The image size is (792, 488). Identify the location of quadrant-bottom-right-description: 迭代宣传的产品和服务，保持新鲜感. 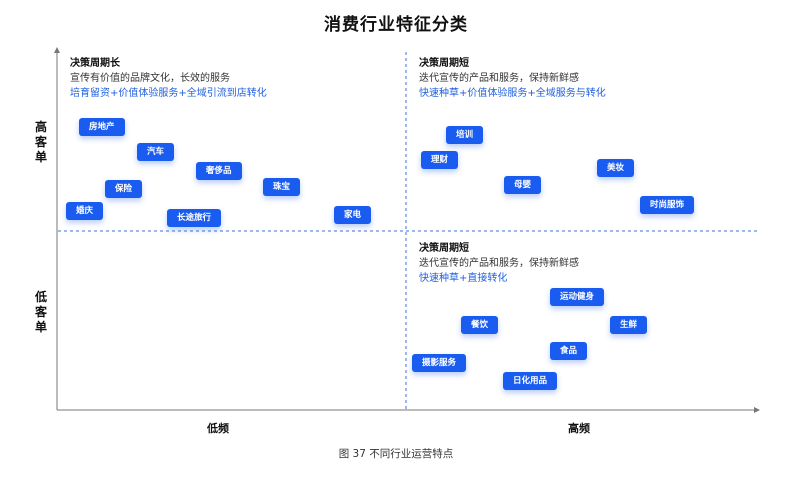
(499, 263).